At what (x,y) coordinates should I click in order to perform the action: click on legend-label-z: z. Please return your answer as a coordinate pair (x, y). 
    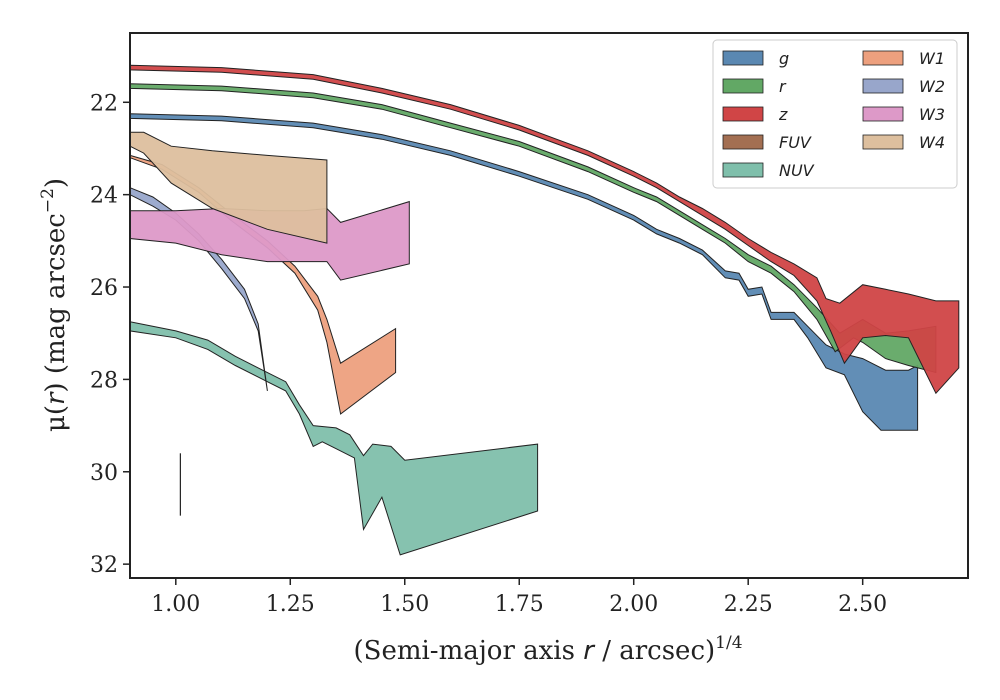
    Looking at the image, I should click on (783, 114).